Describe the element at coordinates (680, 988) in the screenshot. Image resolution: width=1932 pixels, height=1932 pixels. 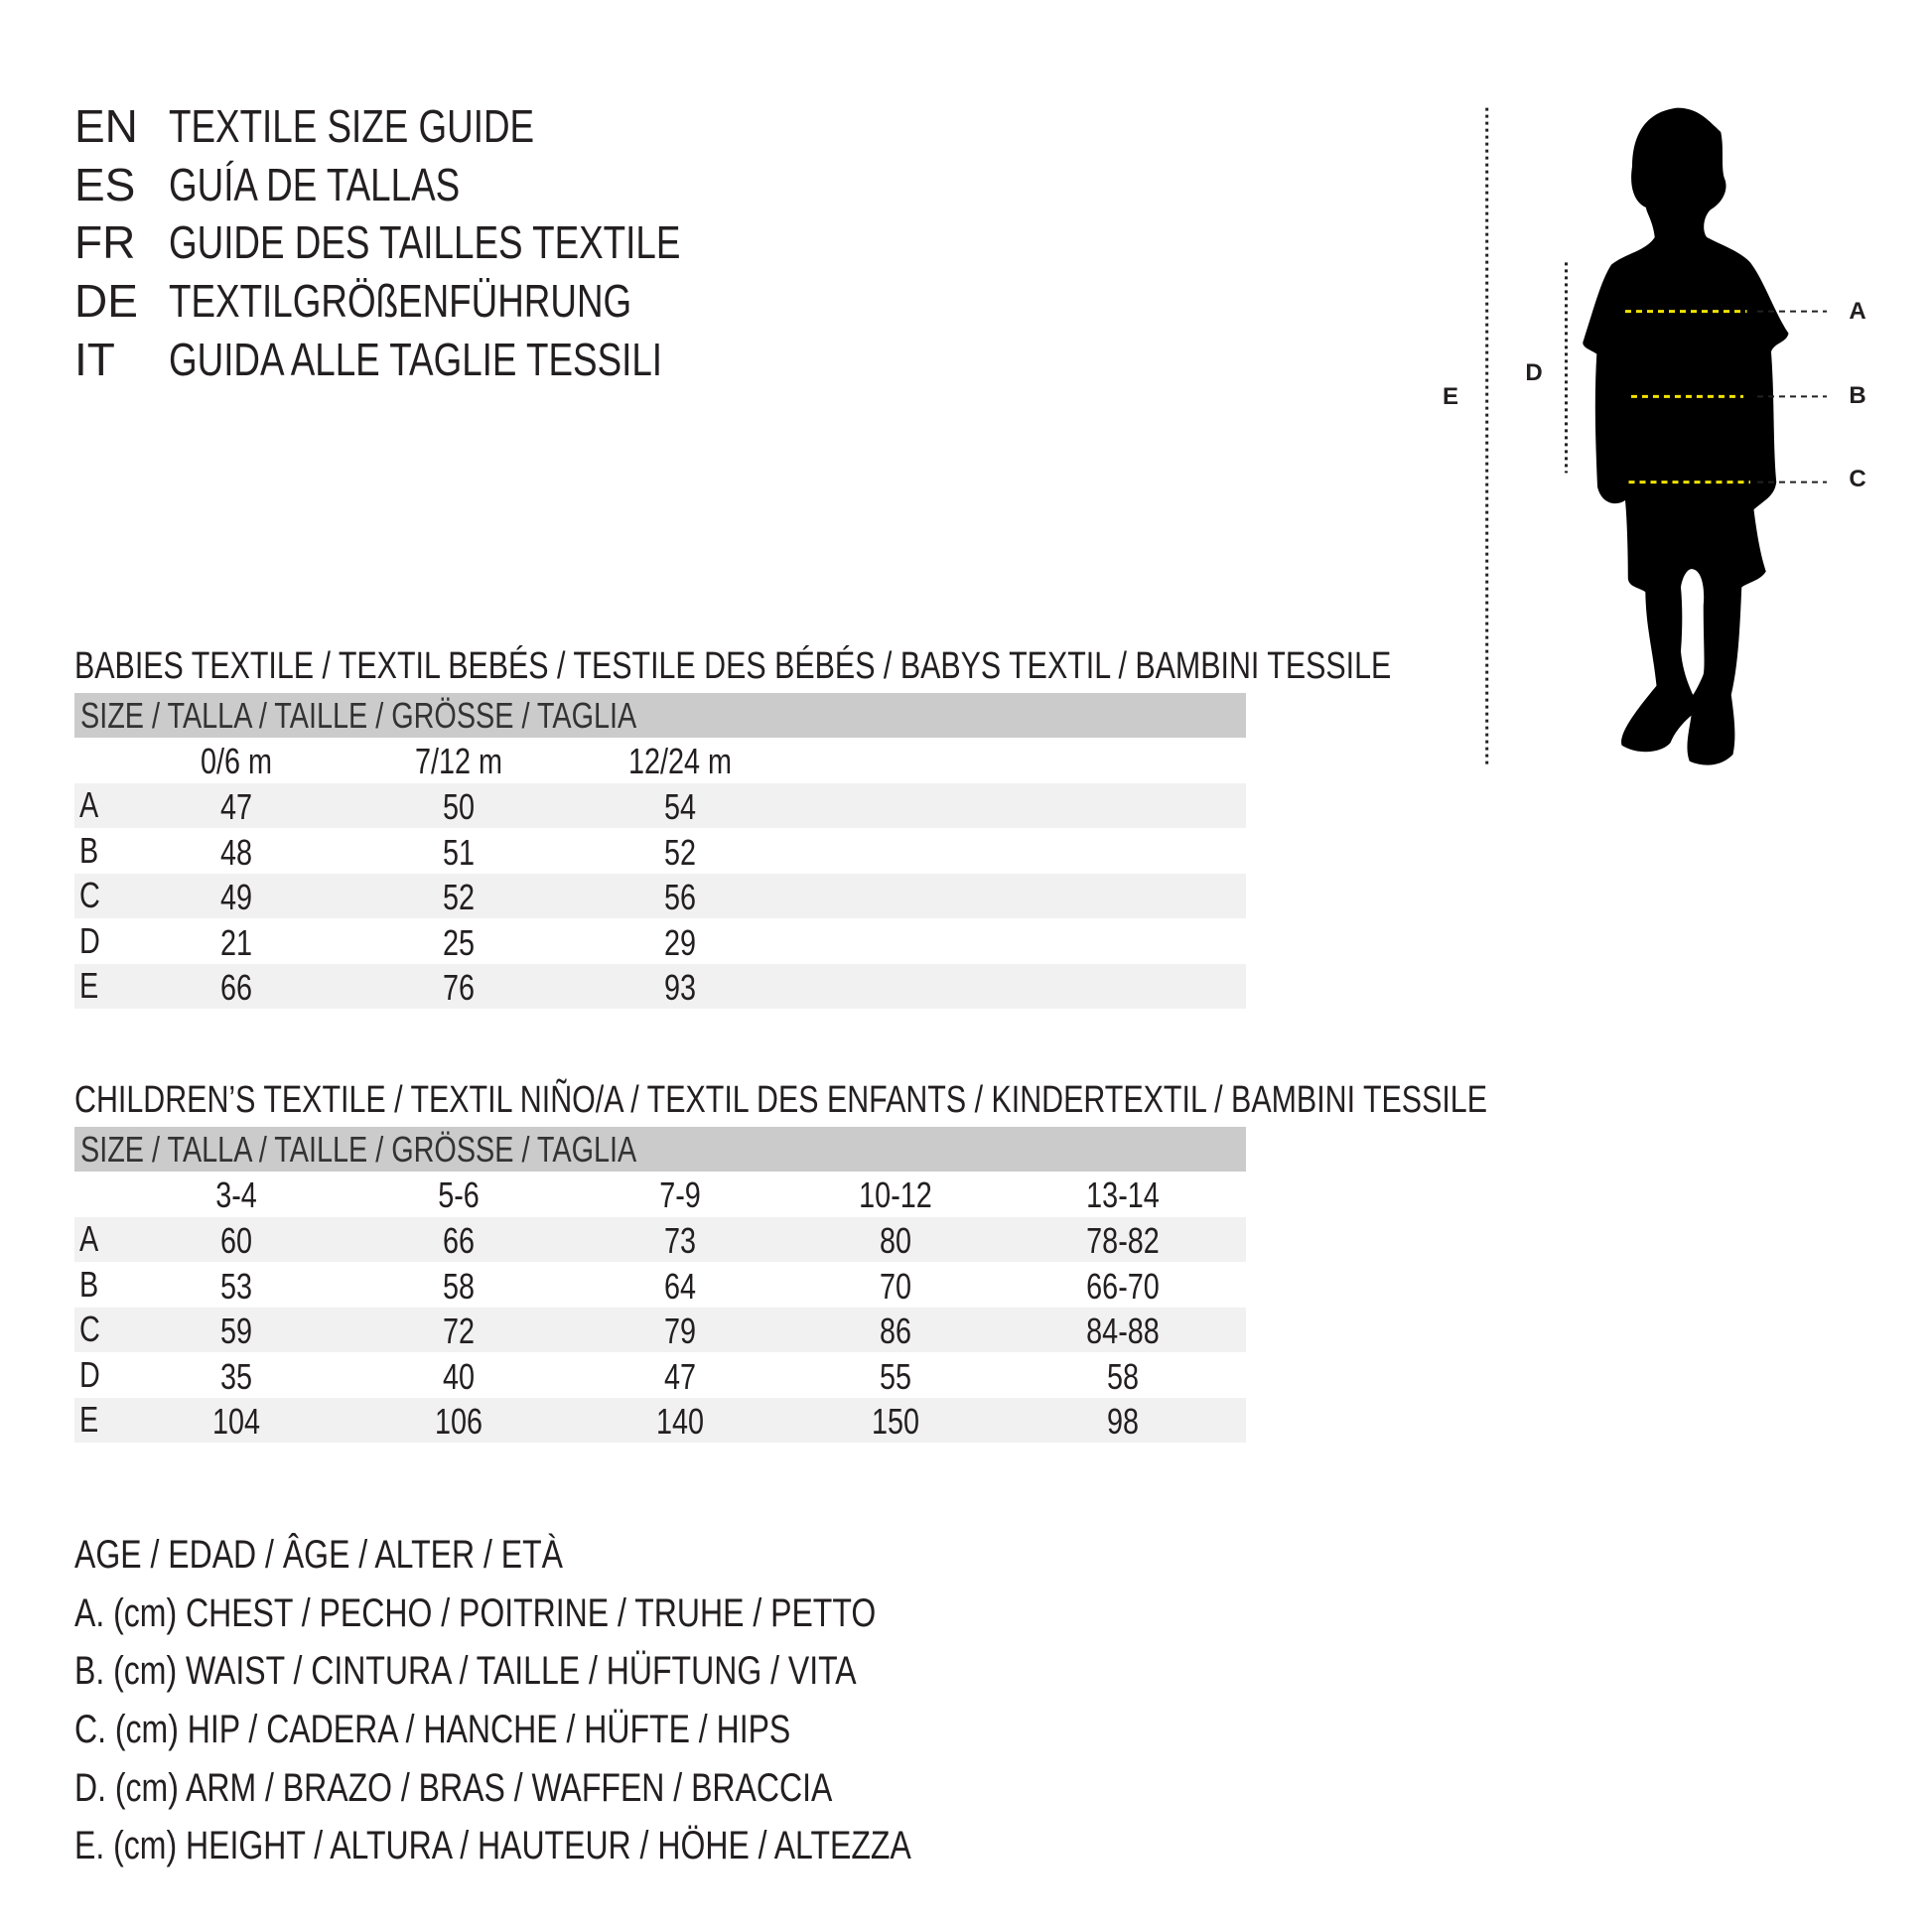
I see `table-cell: 93` at that location.